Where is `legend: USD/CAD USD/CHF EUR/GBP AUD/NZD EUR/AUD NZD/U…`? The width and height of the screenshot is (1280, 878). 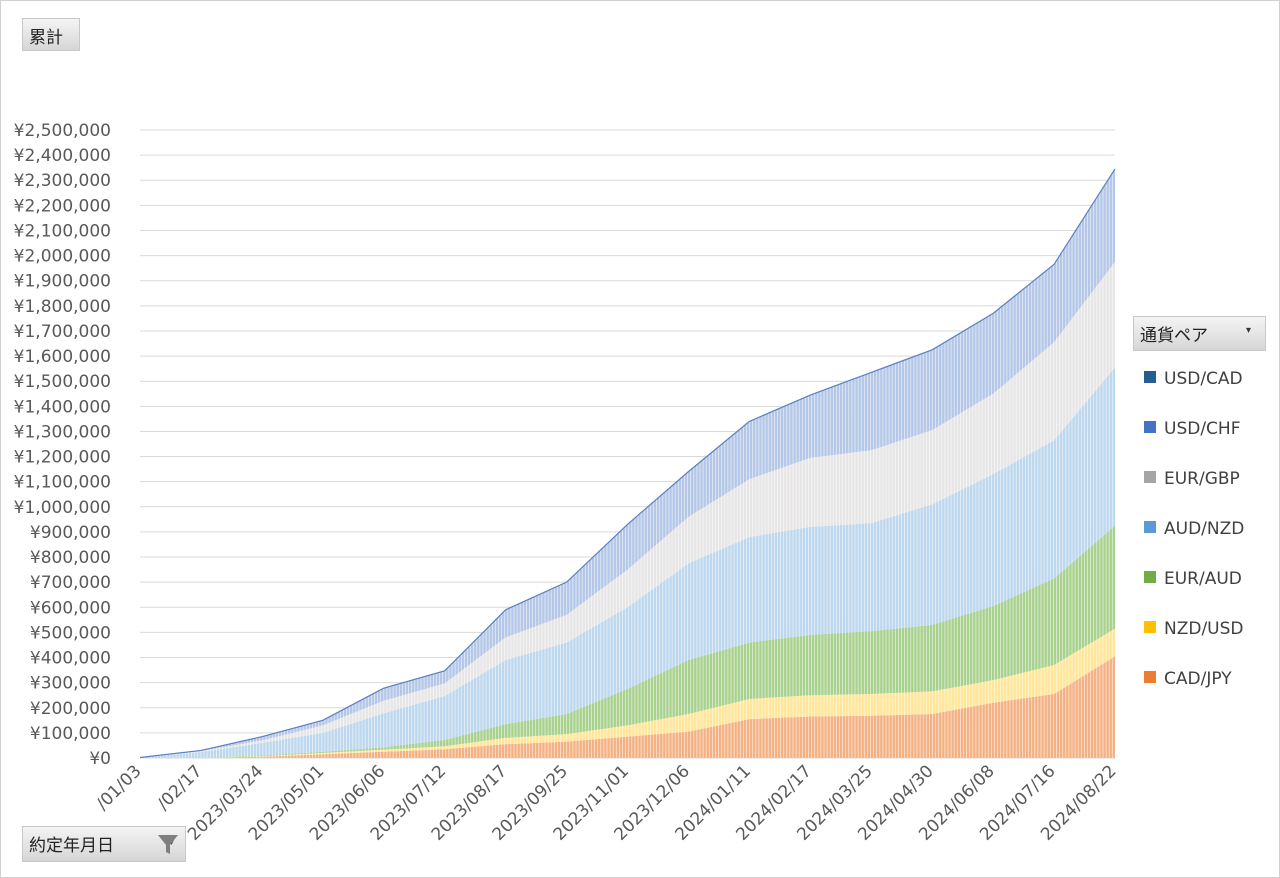 legend: USD/CAD USD/CHF EUR/GBP AUD/NZD EUR/AUD NZD/U… is located at coordinates (1194, 529).